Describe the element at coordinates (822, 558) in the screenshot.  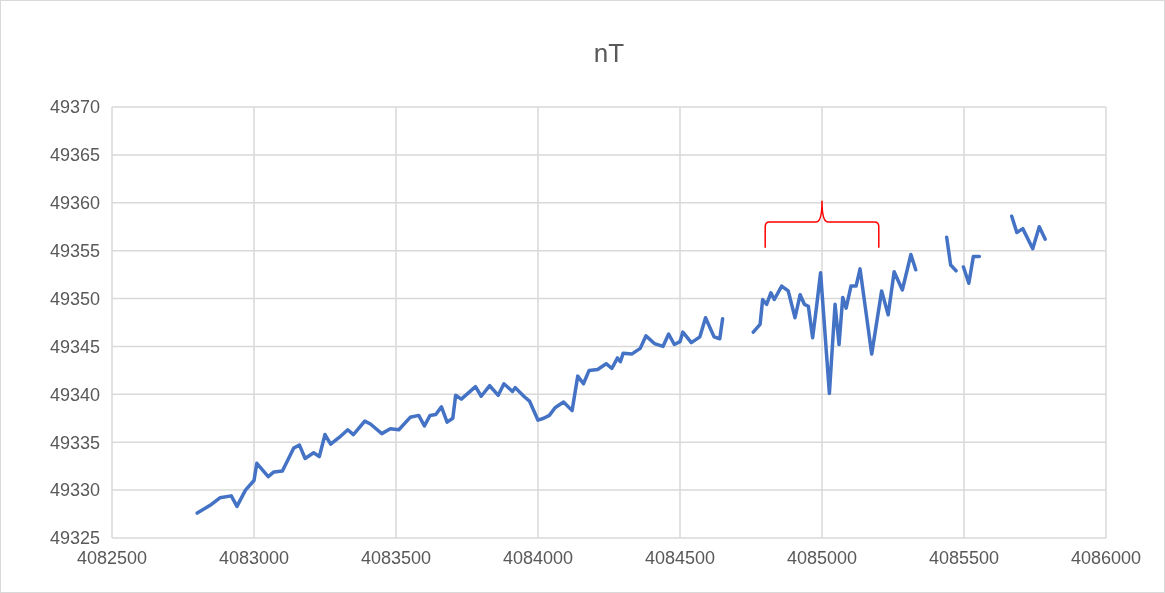
I see `x-tick-label: 4085000` at that location.